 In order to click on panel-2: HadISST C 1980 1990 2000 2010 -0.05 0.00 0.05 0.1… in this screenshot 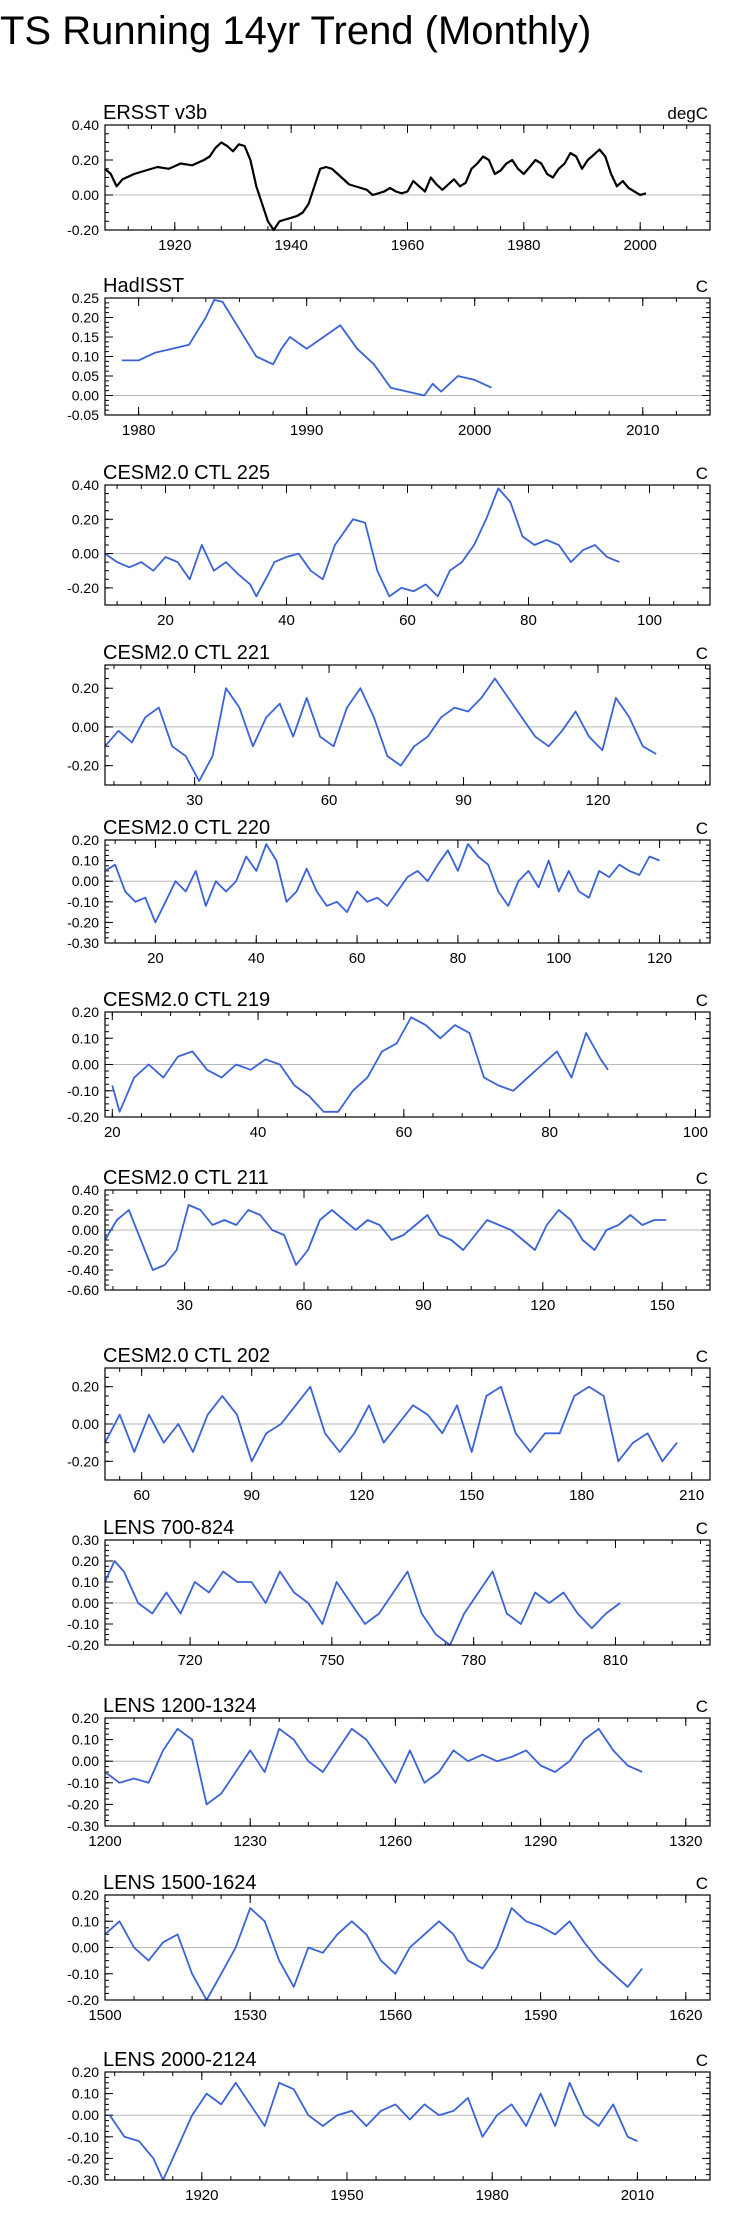, I will do `click(389, 357)`.